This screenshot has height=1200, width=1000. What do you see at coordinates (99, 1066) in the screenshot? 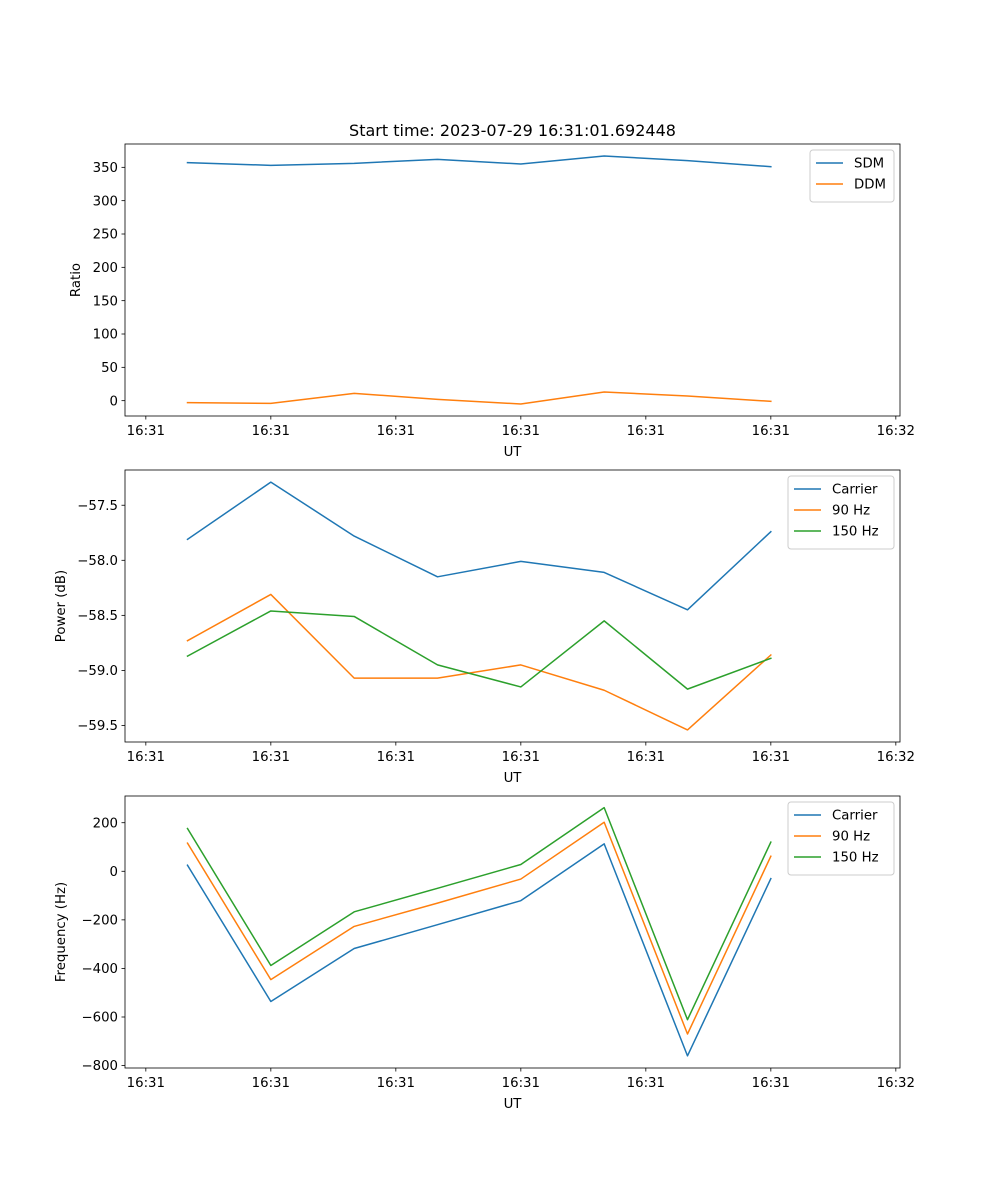
I see `y-tick-label: −800` at bounding box center [99, 1066].